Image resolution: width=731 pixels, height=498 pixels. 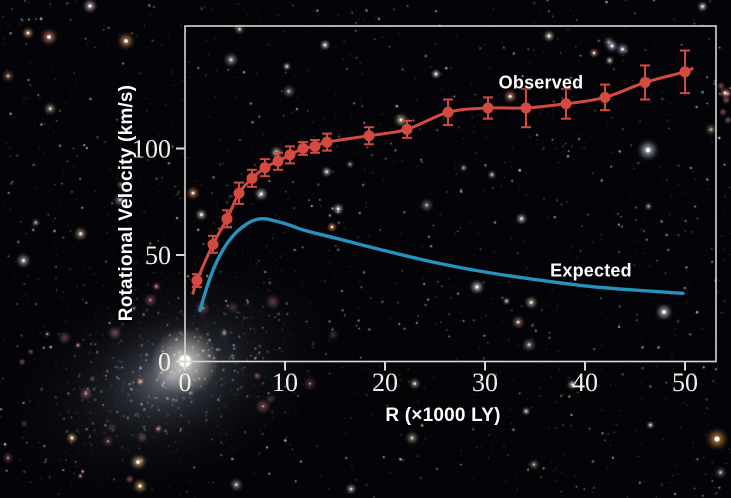 I want to click on x-tick-label: 20, so click(x=385, y=382).